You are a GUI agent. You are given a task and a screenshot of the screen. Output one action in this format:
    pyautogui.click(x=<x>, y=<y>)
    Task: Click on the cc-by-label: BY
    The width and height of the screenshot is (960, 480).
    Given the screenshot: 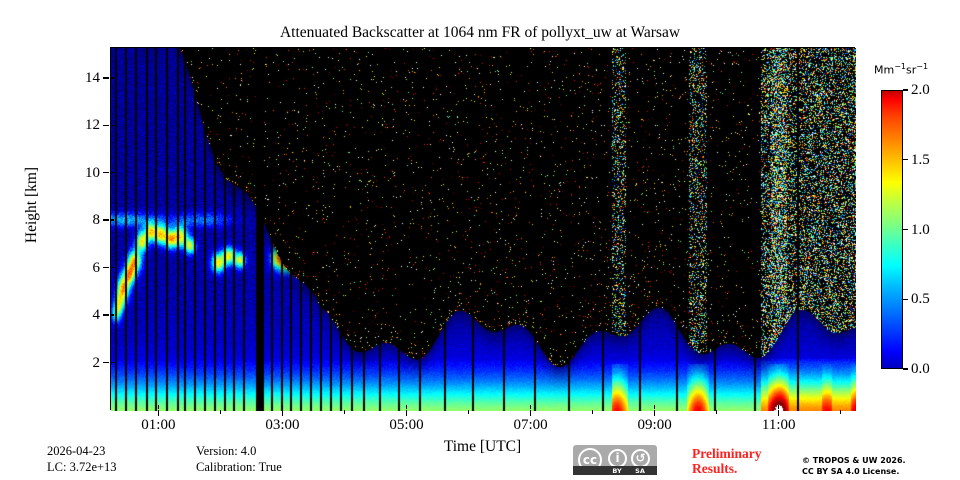 What is the action you would take?
    pyautogui.click(x=617, y=470)
    